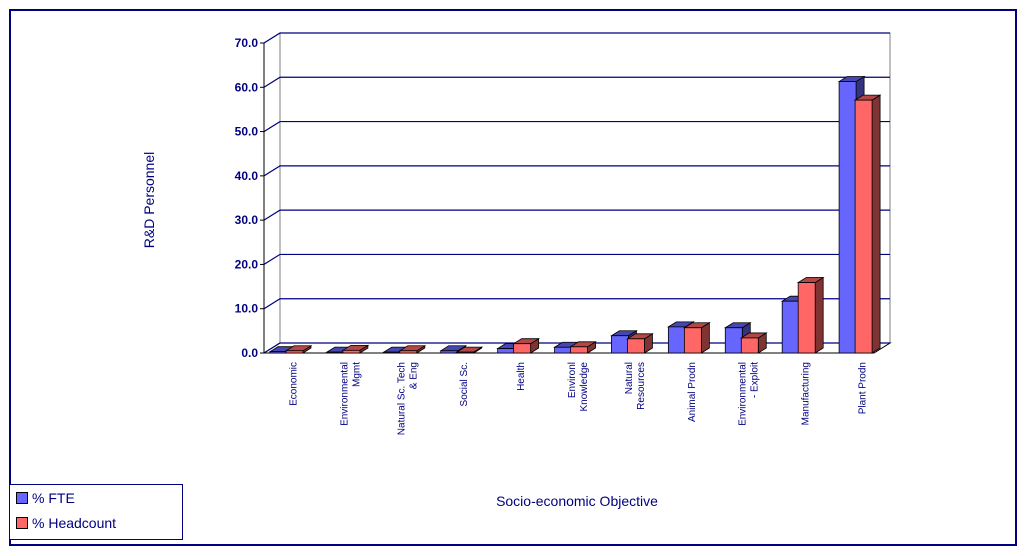  What do you see at coordinates (755, 380) in the screenshot?
I see `category-label: - Exploit` at bounding box center [755, 380].